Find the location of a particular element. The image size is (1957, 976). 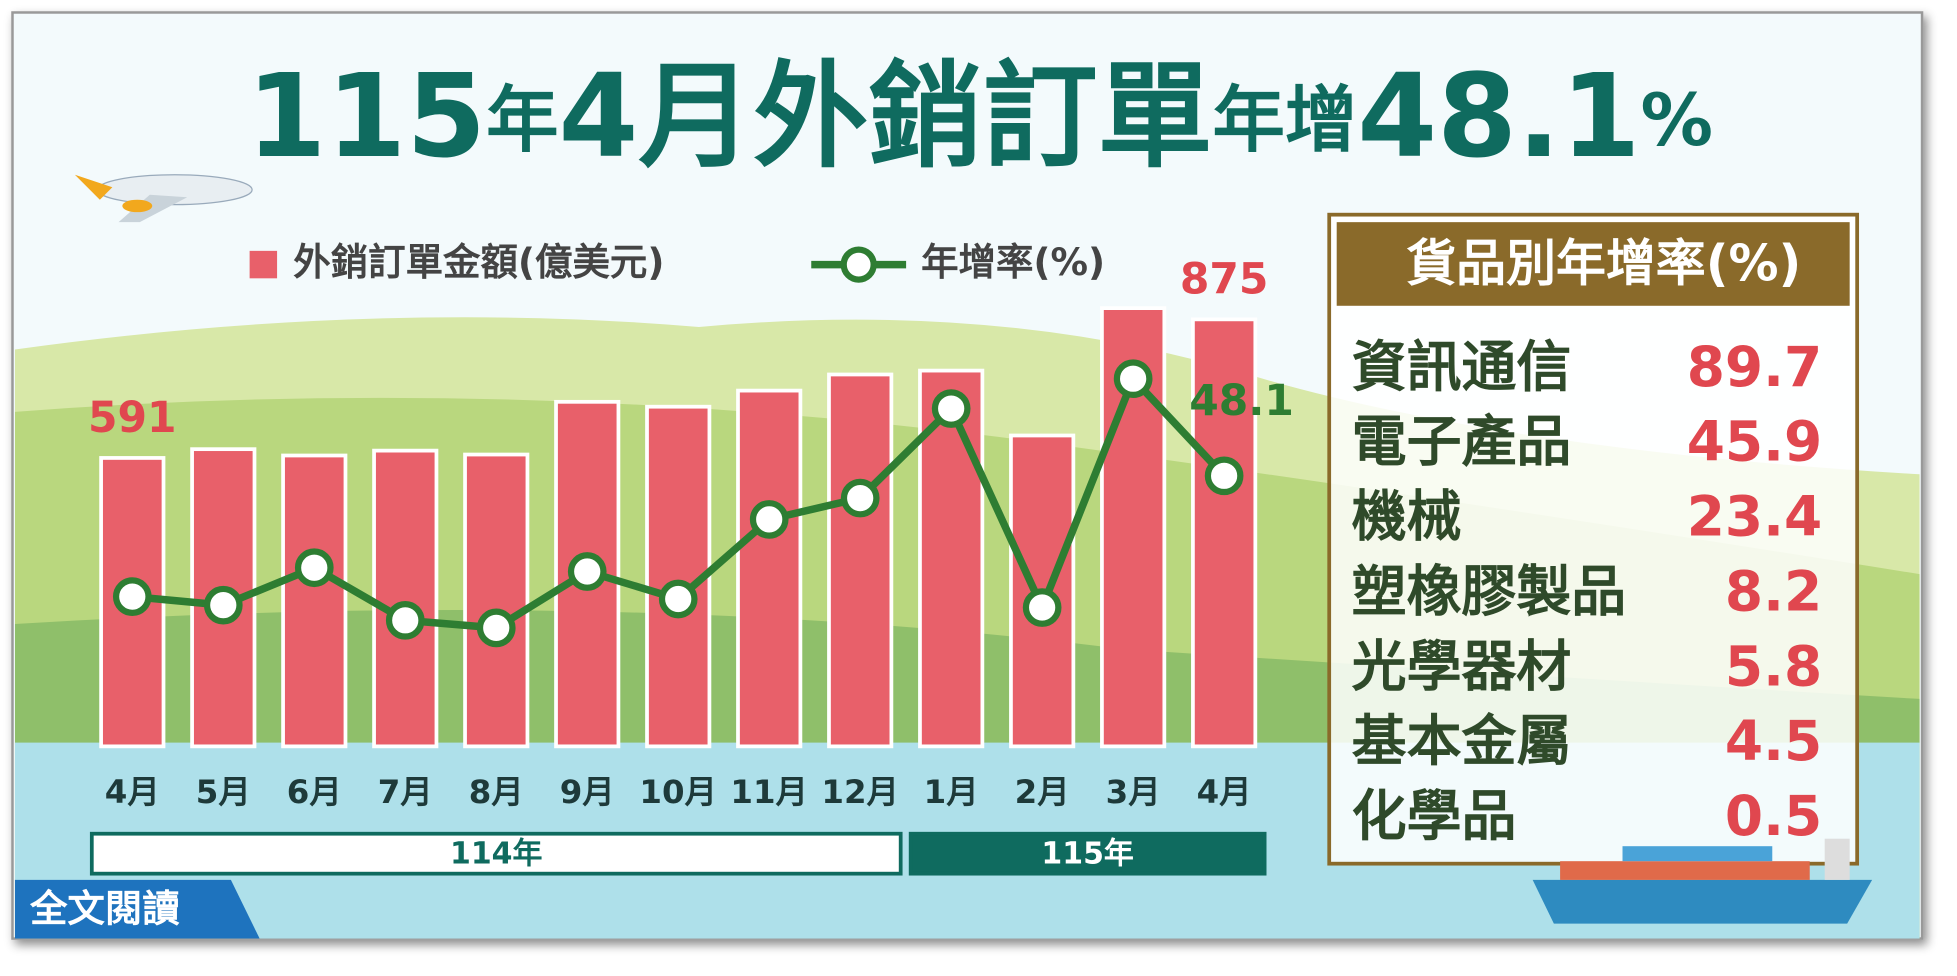

x-tick-label: 7月 is located at coordinates (405, 792).